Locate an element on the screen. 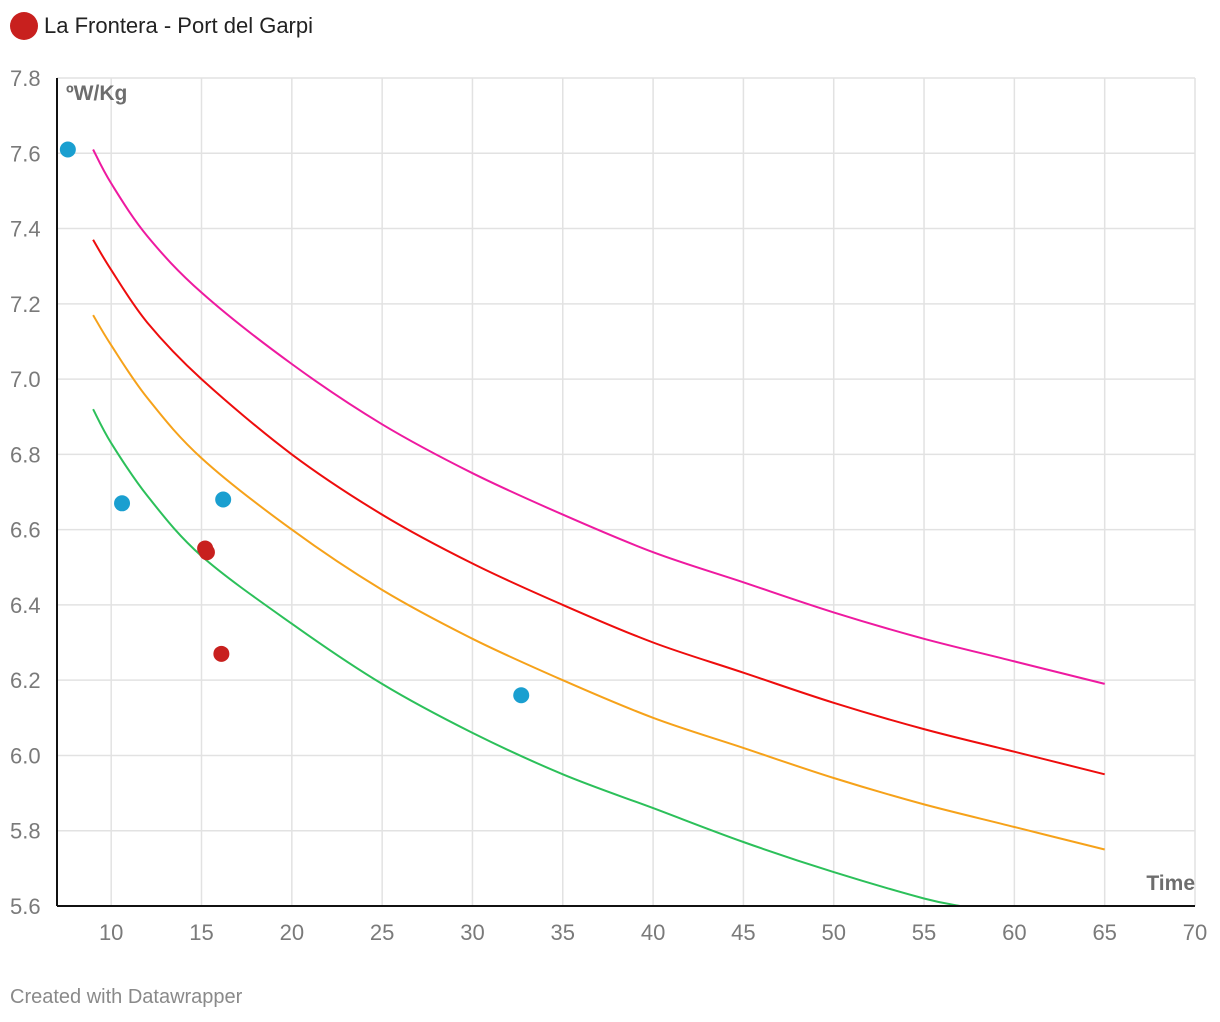 This screenshot has width=1220, height=1022. x-tick-label: 20 is located at coordinates (292, 932).